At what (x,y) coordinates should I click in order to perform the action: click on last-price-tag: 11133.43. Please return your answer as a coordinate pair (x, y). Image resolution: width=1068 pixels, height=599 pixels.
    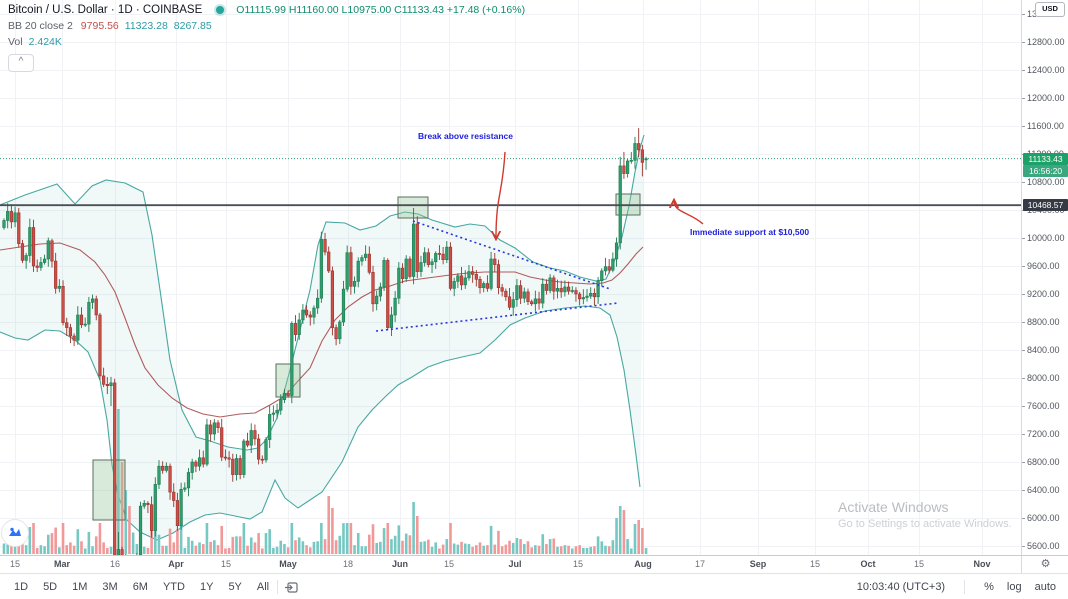
    Looking at the image, I should click on (1045, 158).